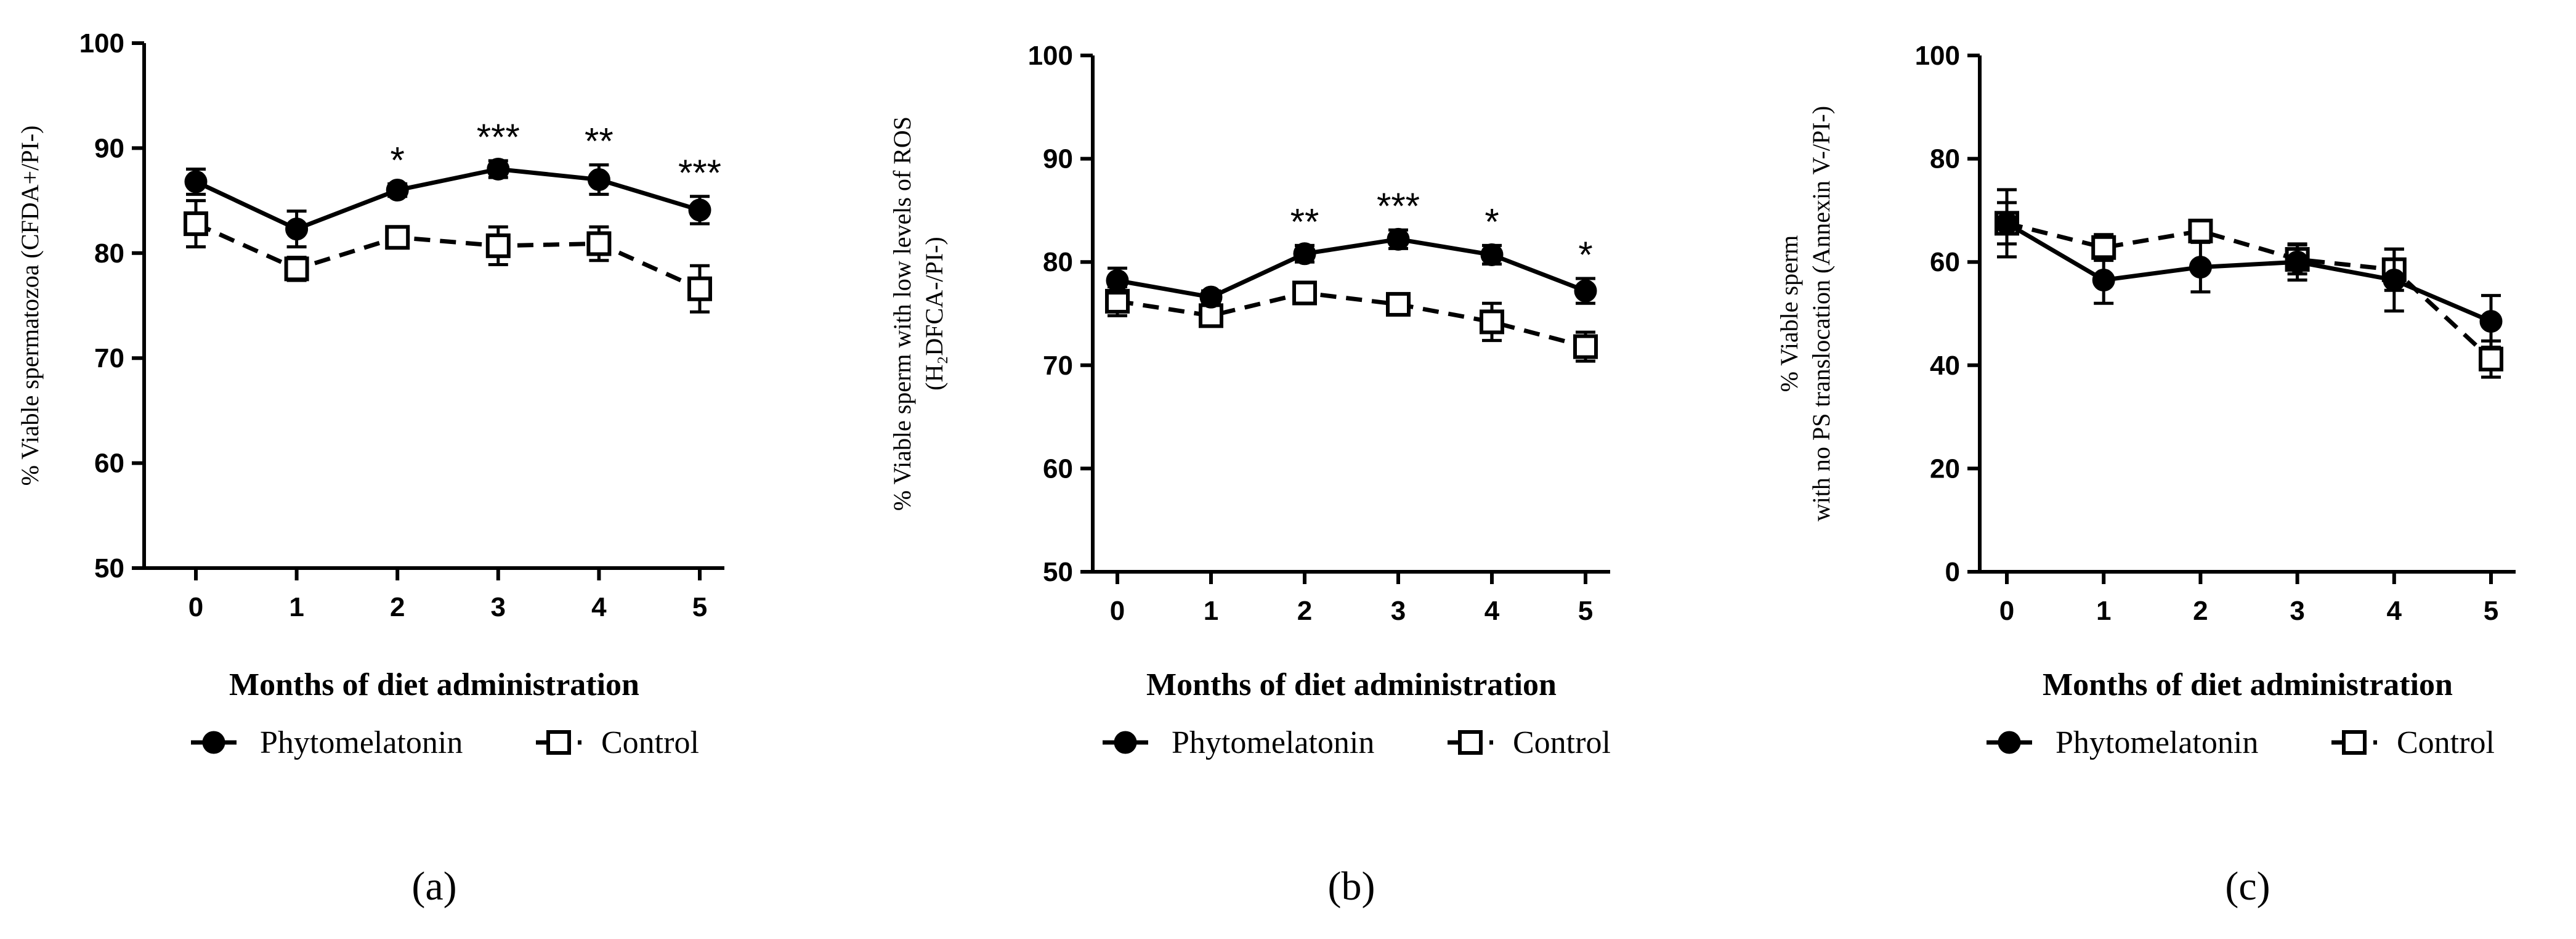  Describe the element at coordinates (1305, 221) in the screenshot. I see `significance-marker: **` at that location.